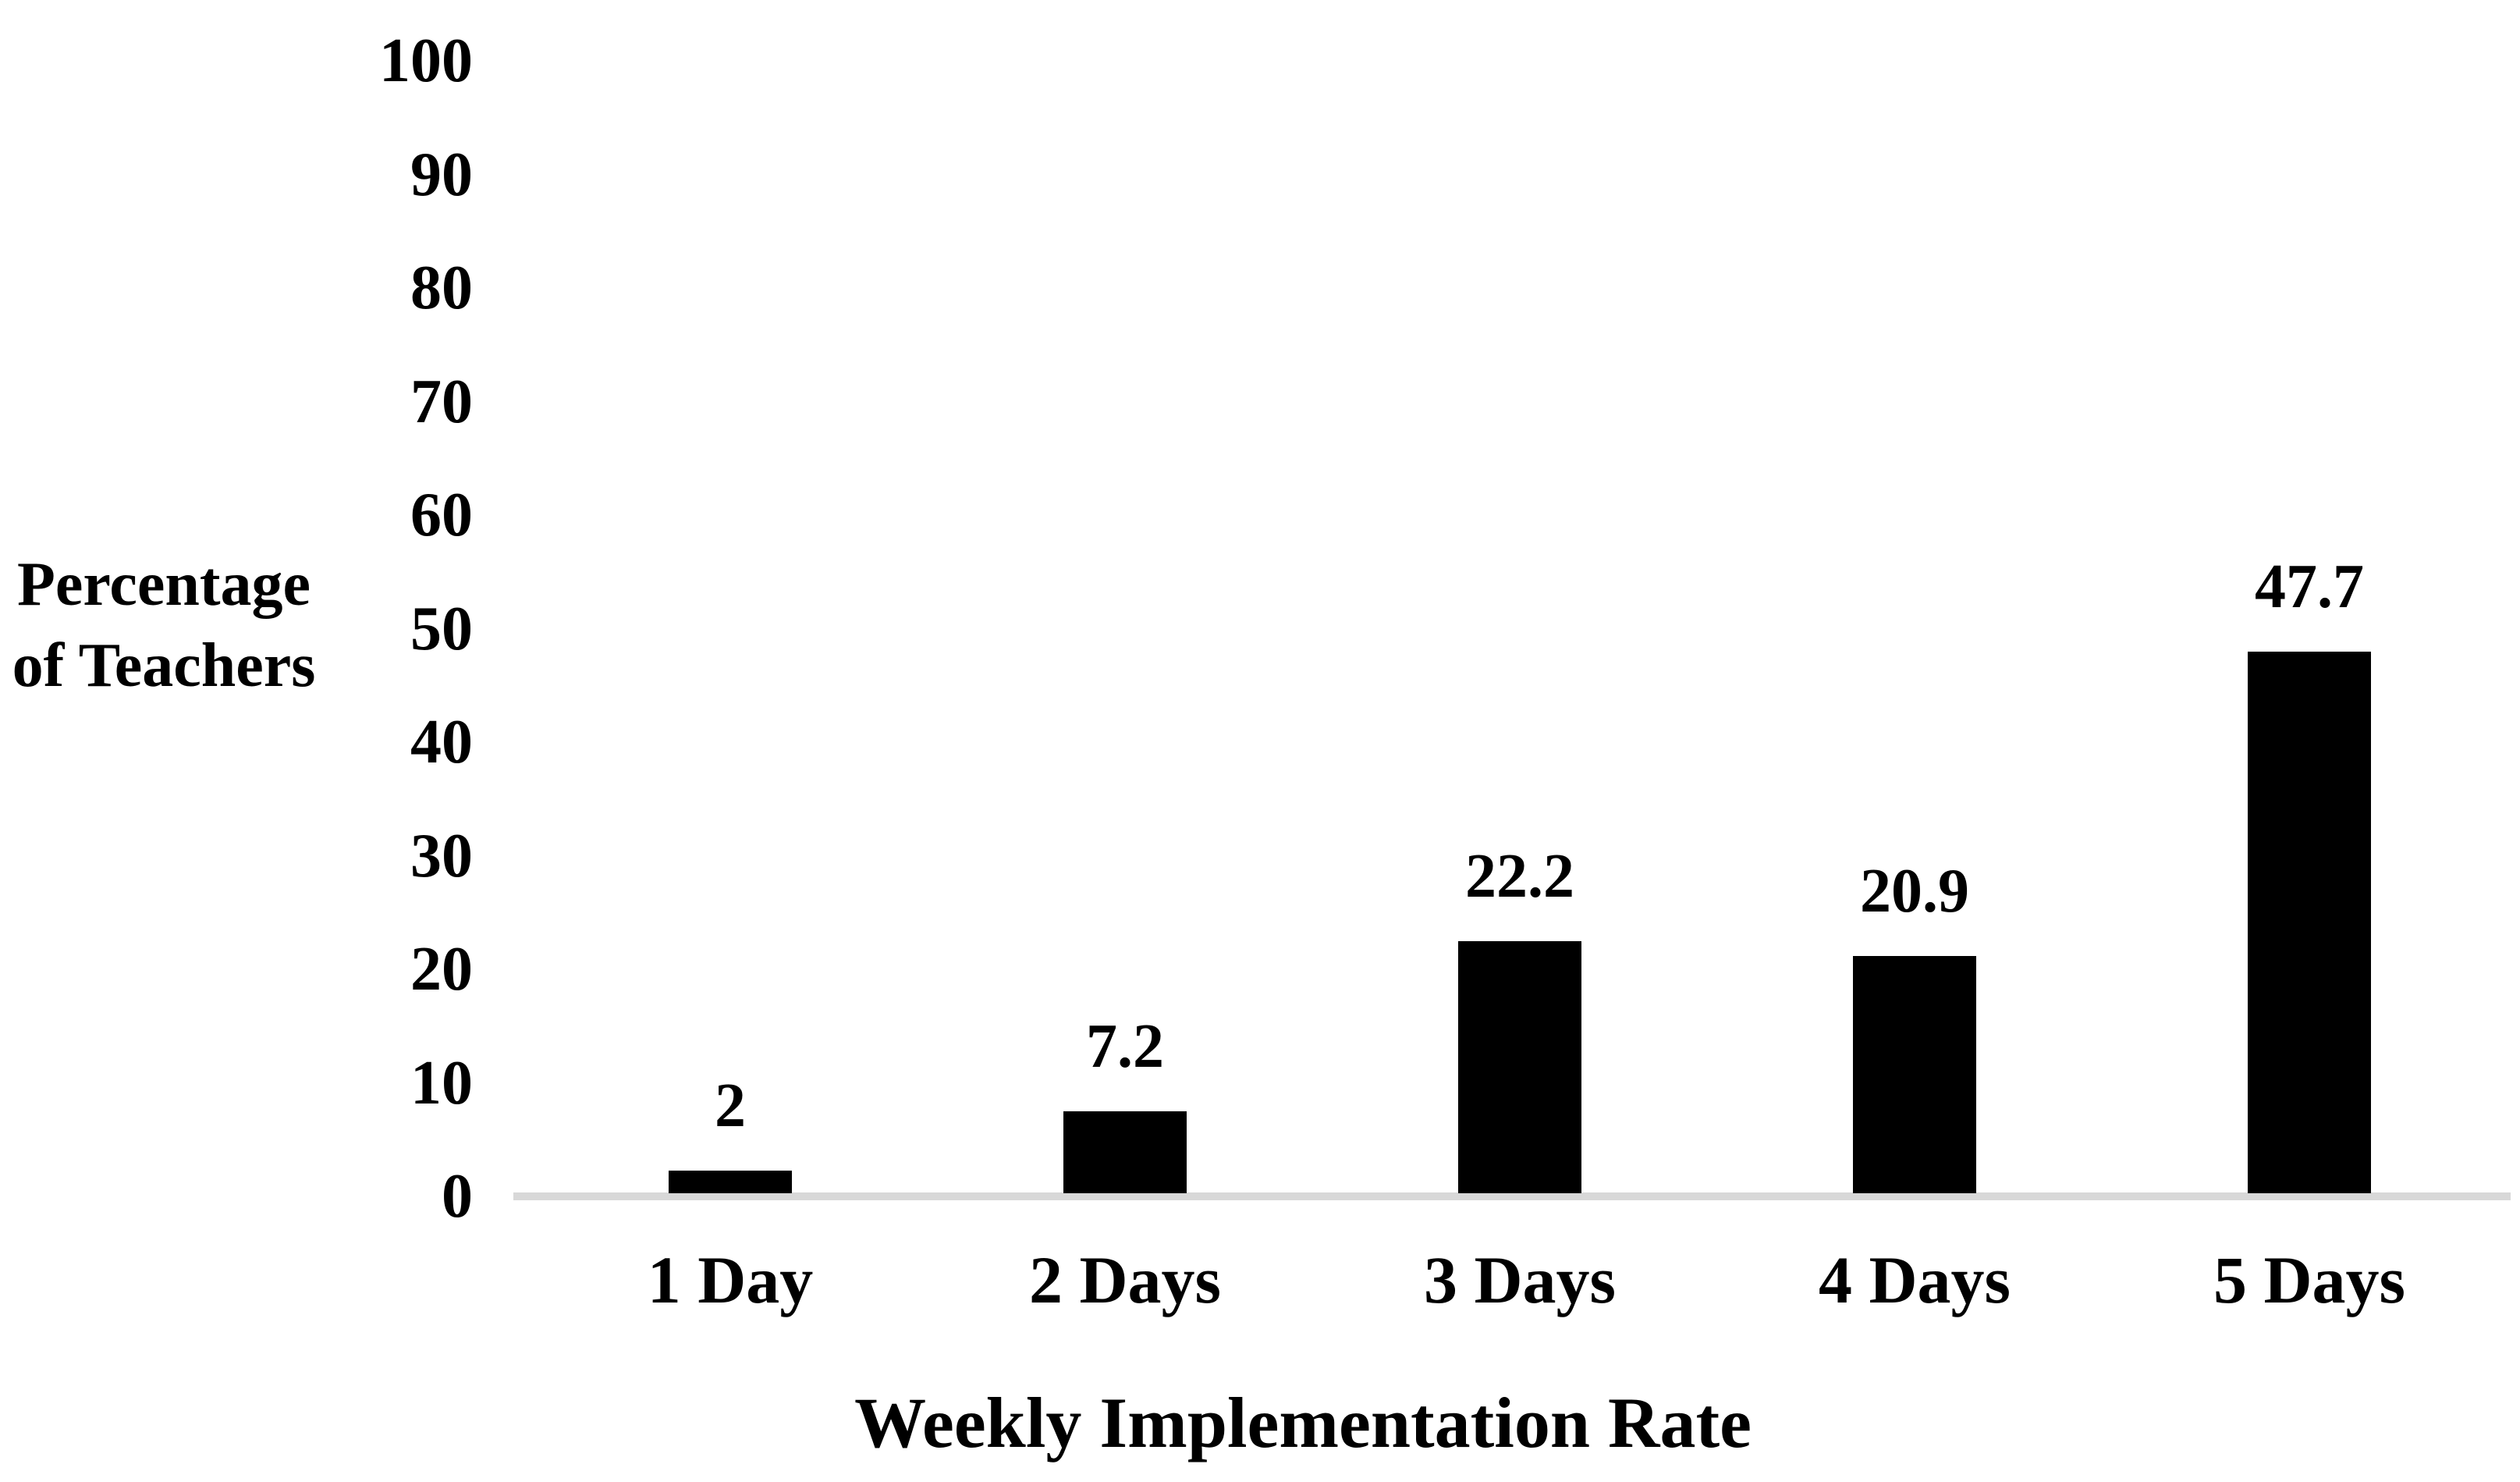 This screenshot has width=2520, height=1482. Describe the element at coordinates (457, 1196) in the screenshot. I see `y-tick-label: 0` at that location.